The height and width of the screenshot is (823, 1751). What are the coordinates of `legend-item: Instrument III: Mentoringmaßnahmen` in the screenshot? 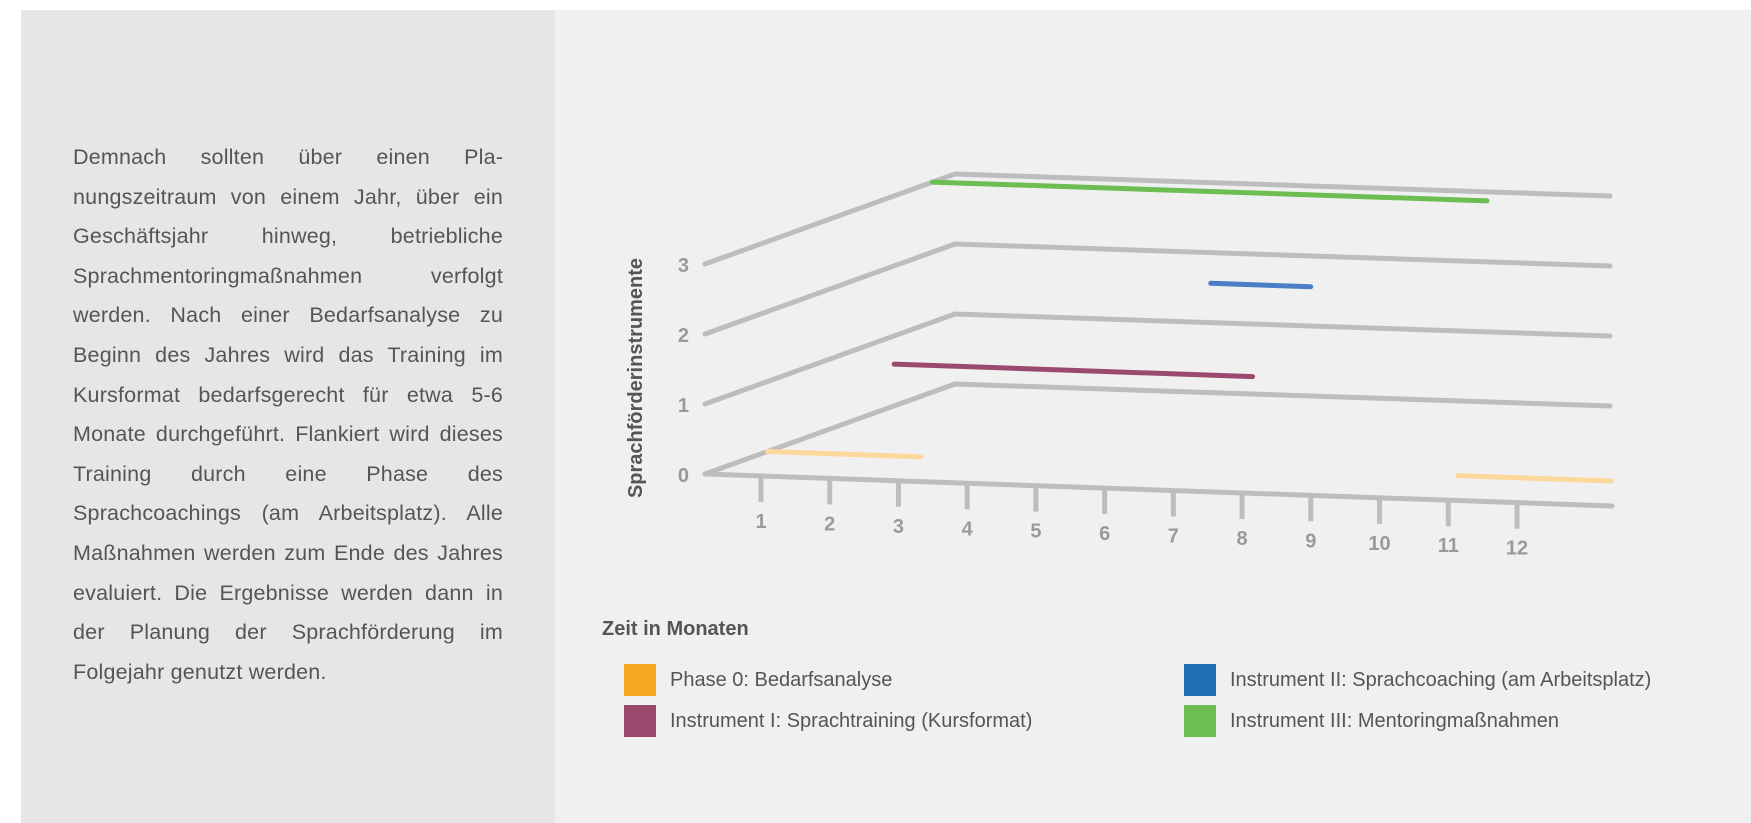 It's located at (1371, 721).